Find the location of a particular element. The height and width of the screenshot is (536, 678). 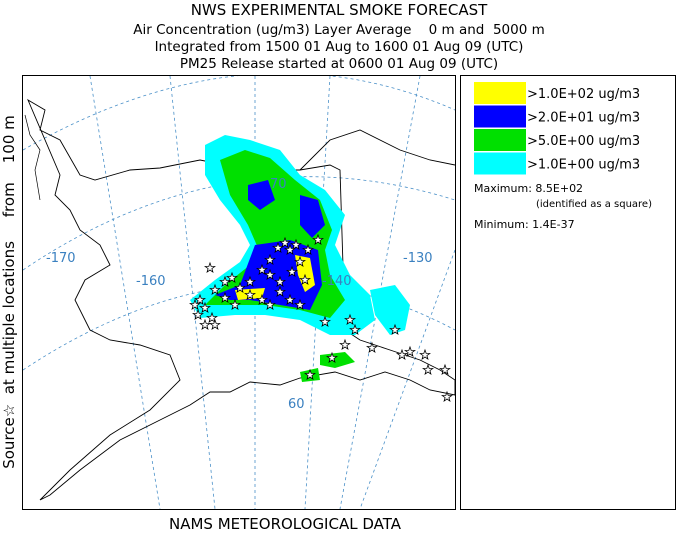

maximum: Maximum: 8.5E+02 is located at coordinates (528, 188).